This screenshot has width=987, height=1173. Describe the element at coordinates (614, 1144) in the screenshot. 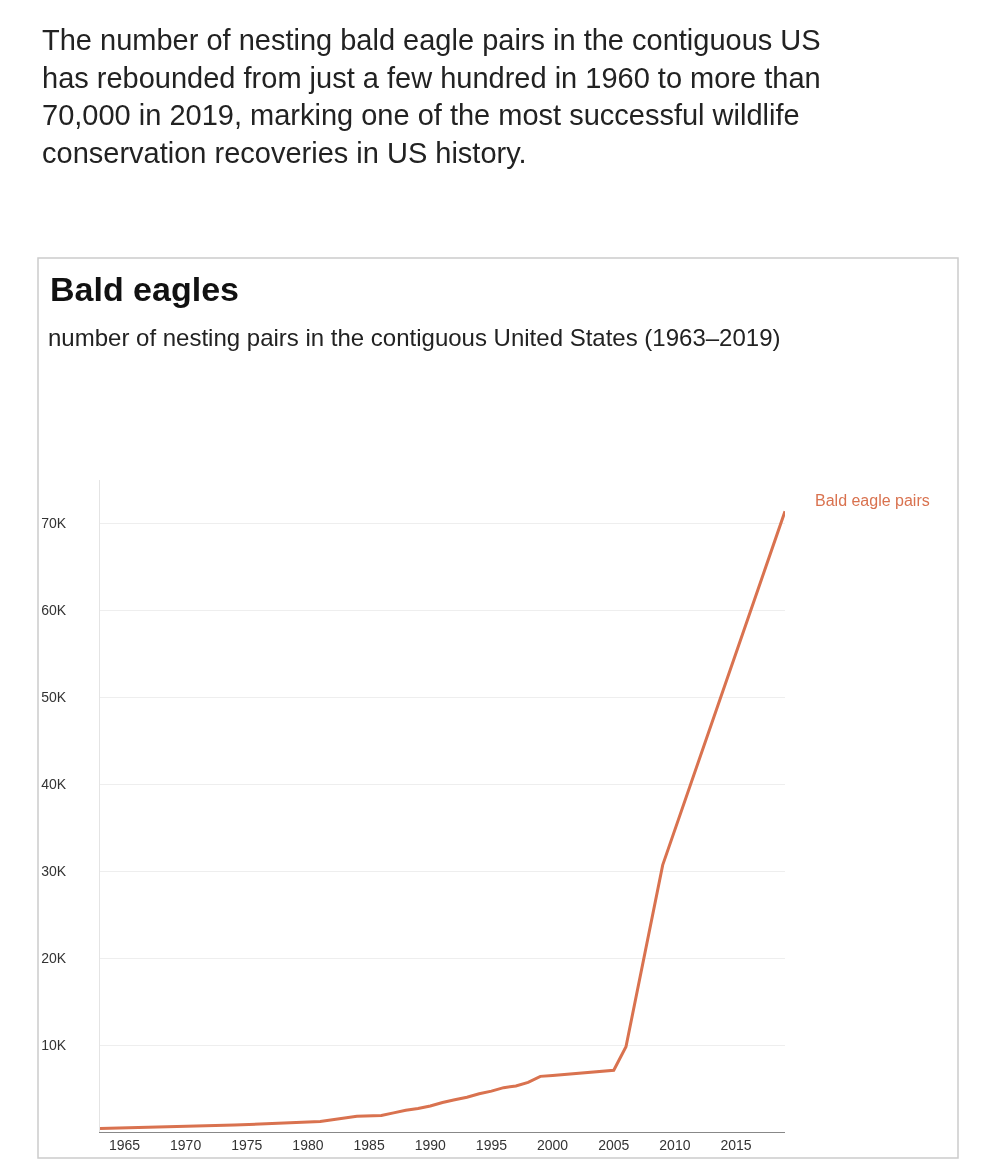

I see `x-tick-label: 2005` at that location.